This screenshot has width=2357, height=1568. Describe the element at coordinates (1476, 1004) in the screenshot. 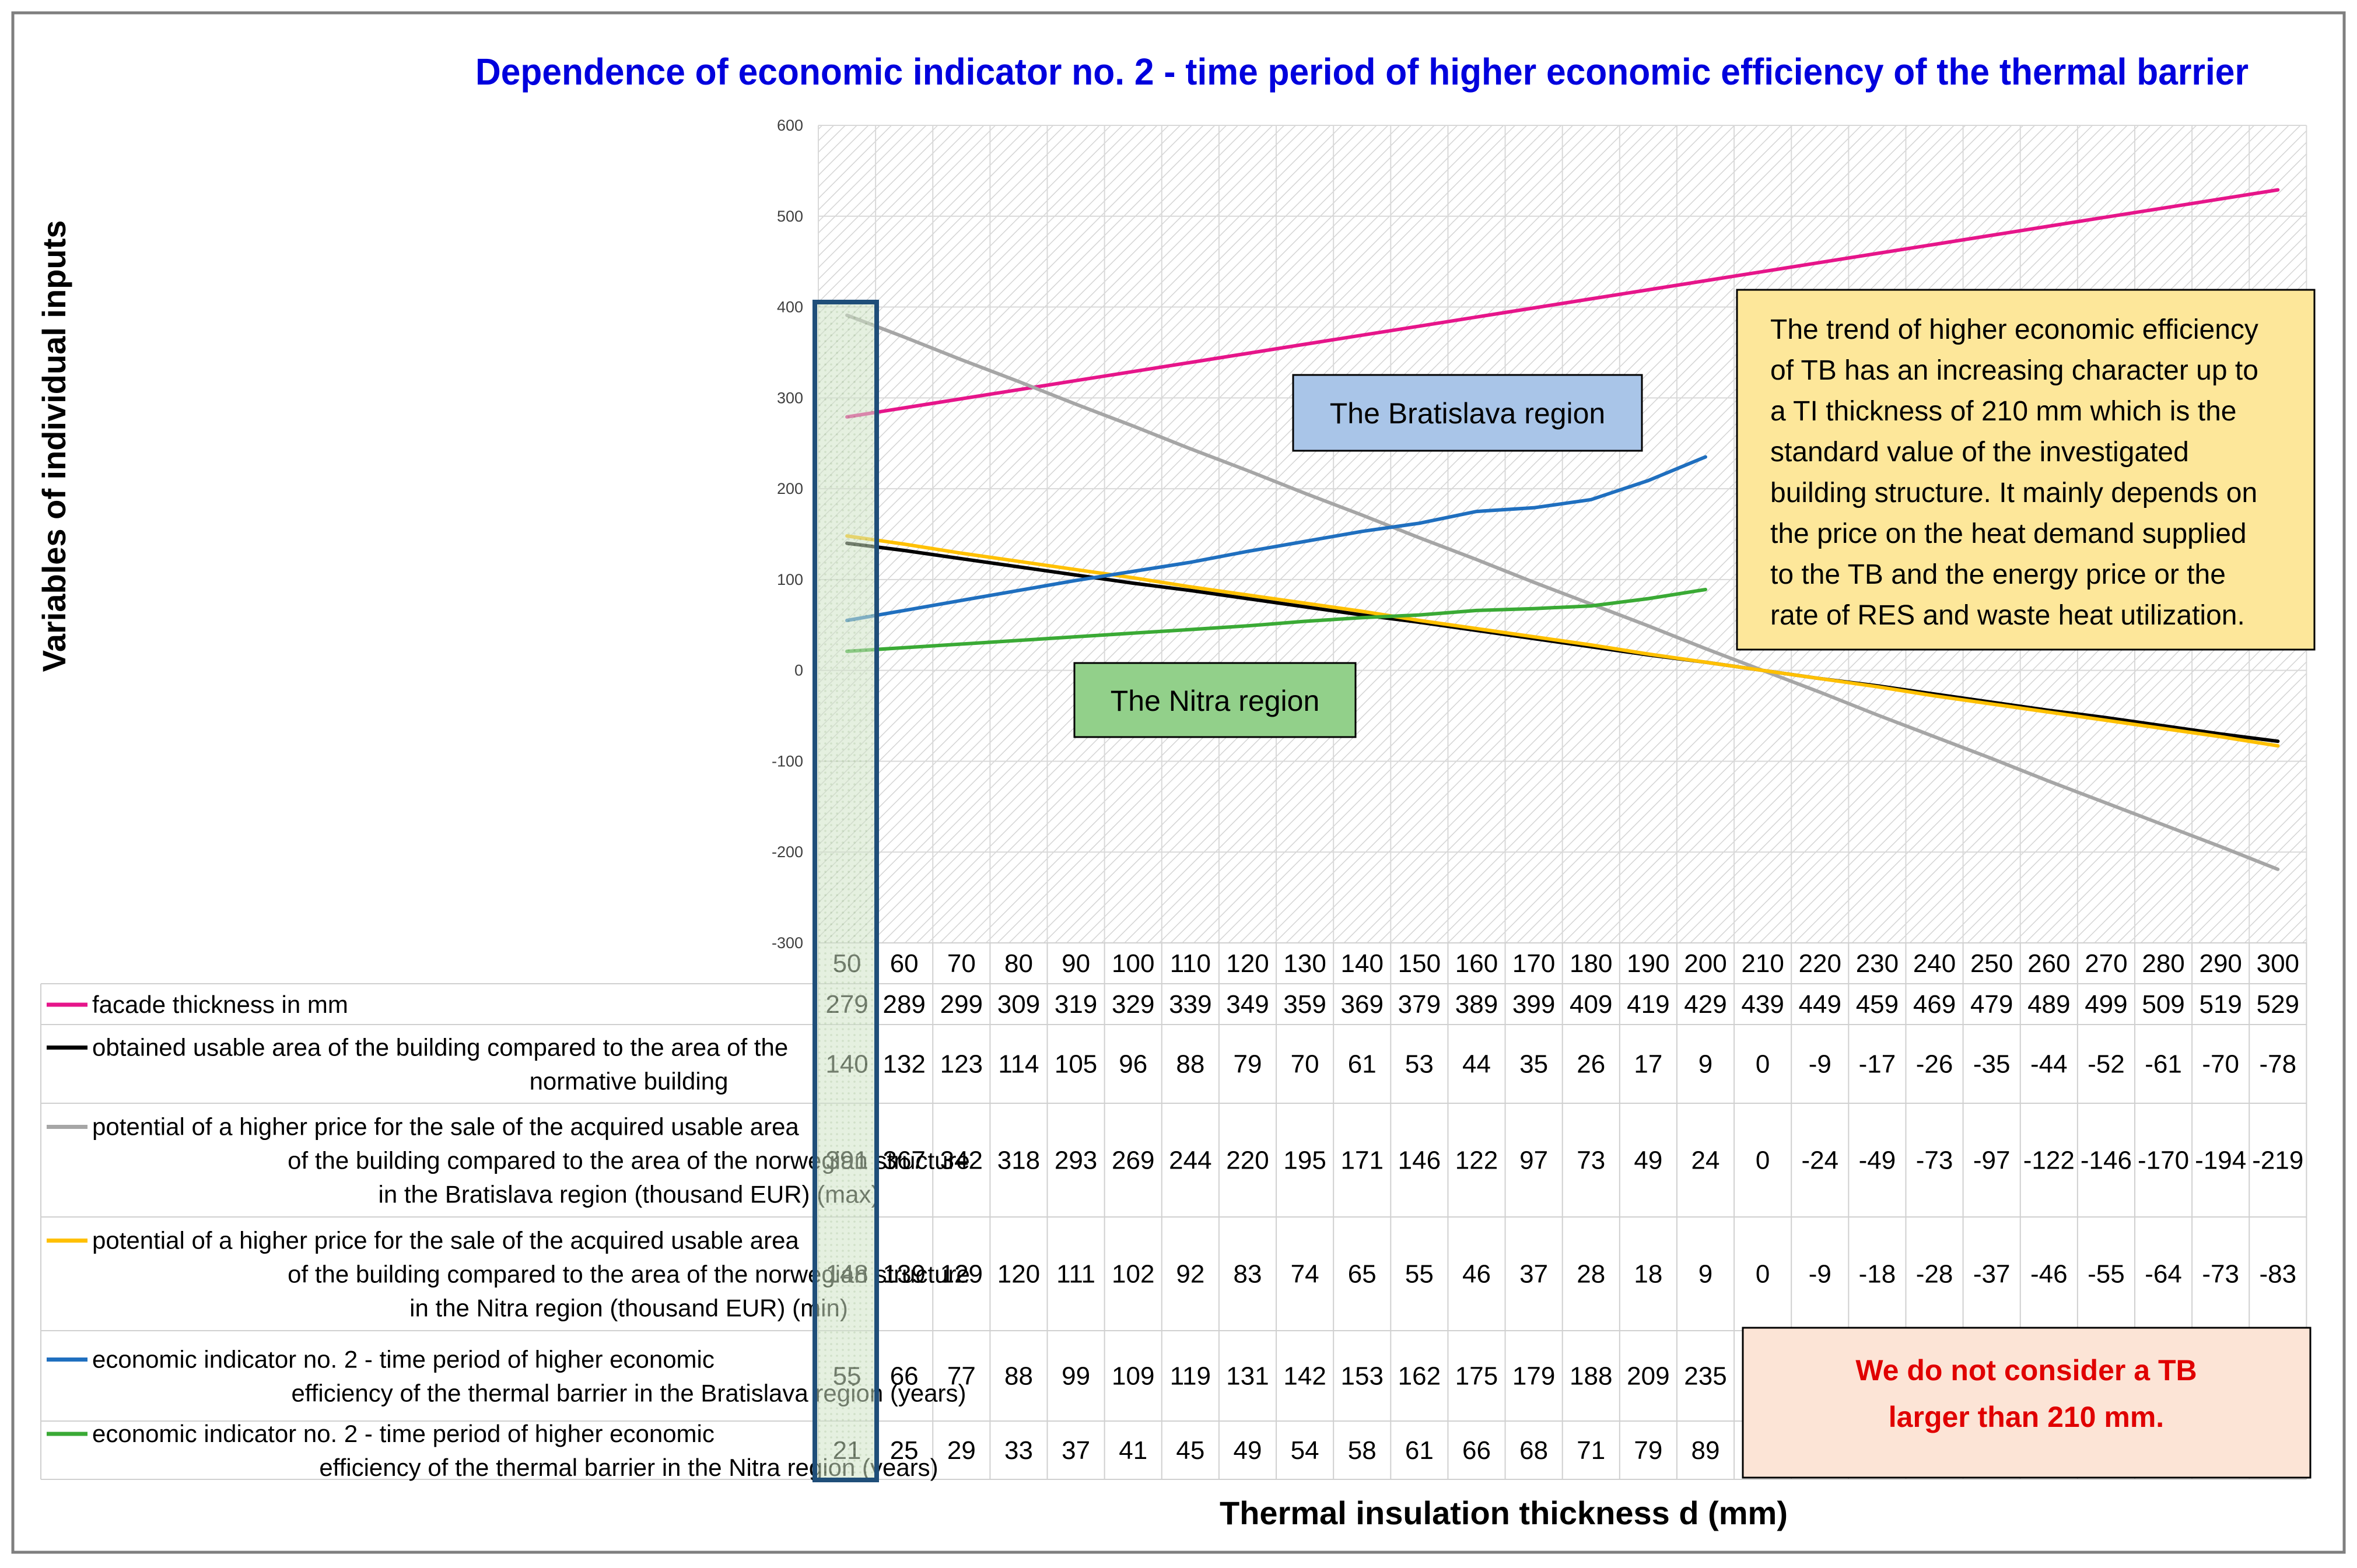

I see `table-cell: 389` at that location.